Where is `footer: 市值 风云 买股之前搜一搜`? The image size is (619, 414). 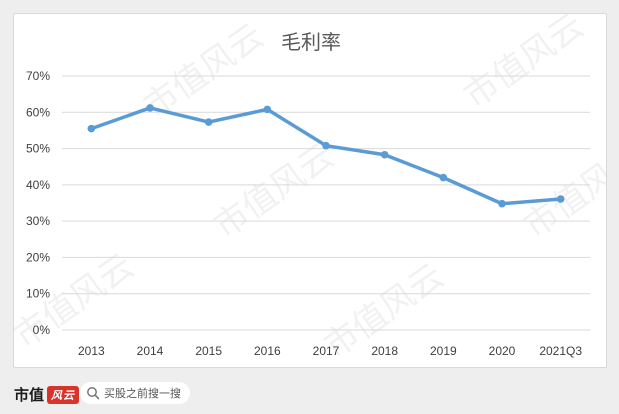
footer: 市值 风云 买股之前搜一搜 is located at coordinates (309, 391).